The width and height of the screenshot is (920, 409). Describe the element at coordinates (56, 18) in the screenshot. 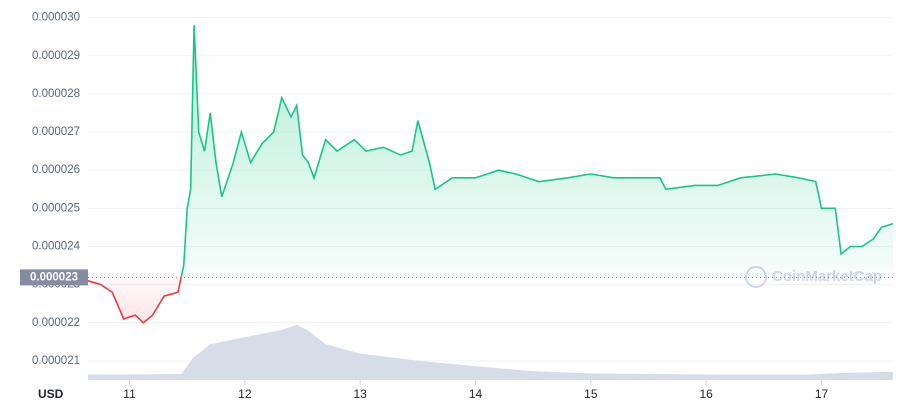

I see `y-tick-label: 0.000030` at that location.